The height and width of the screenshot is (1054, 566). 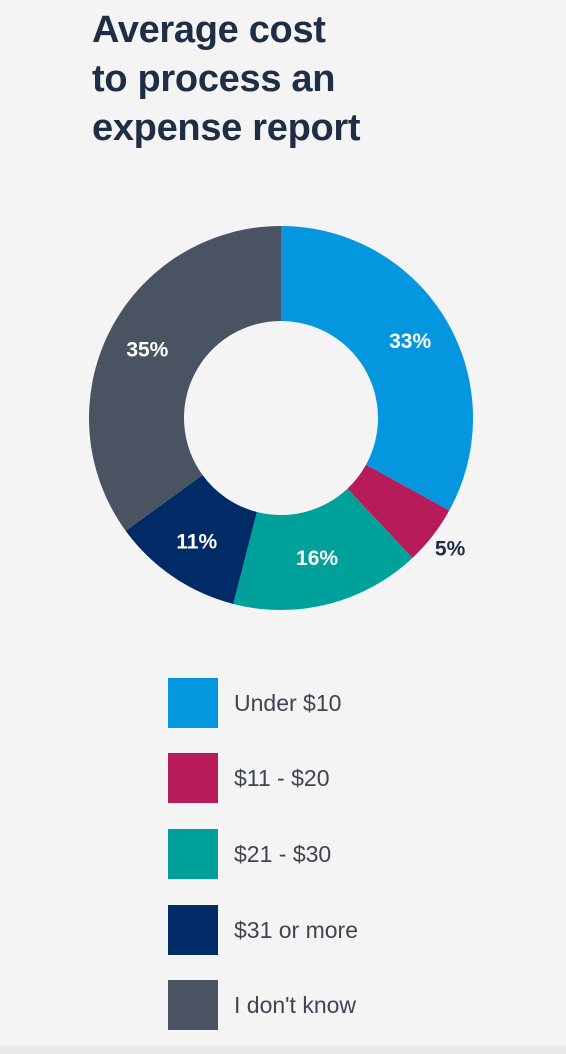 What do you see at coordinates (450, 549) in the screenshot?
I see `slice-value-label: 5%` at bounding box center [450, 549].